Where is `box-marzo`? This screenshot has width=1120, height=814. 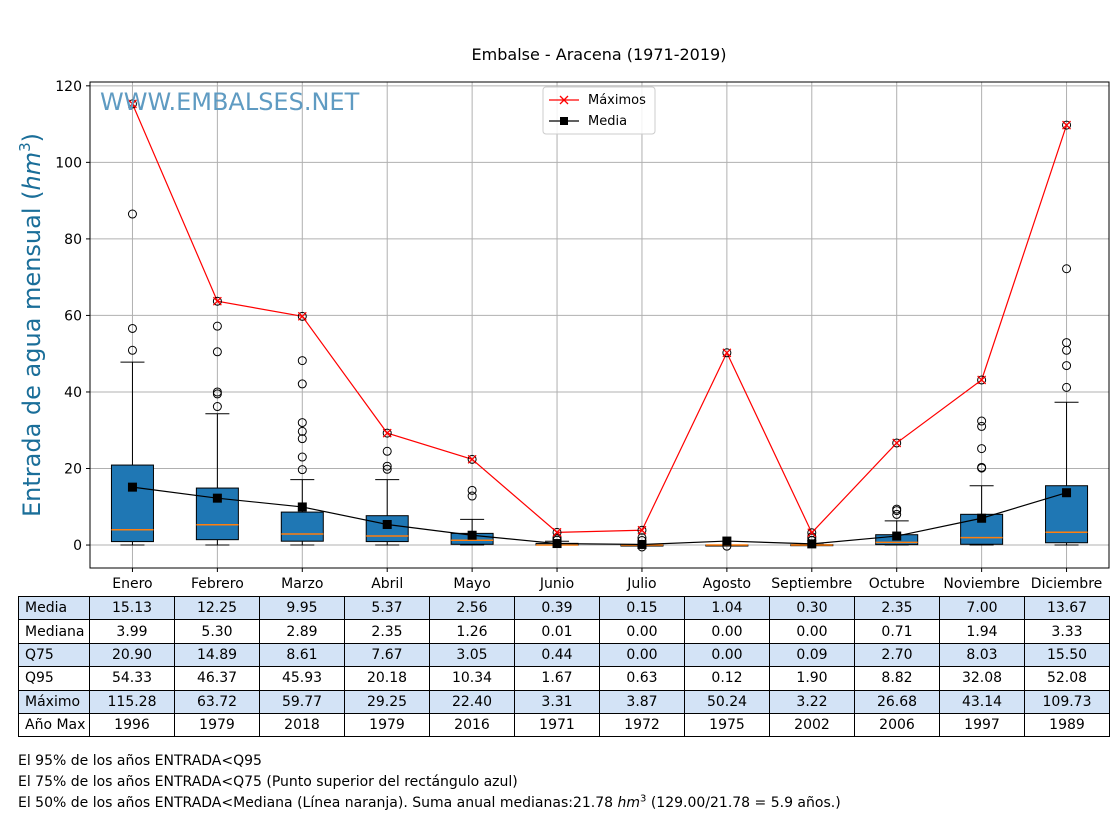
box-marzo is located at coordinates (302, 526).